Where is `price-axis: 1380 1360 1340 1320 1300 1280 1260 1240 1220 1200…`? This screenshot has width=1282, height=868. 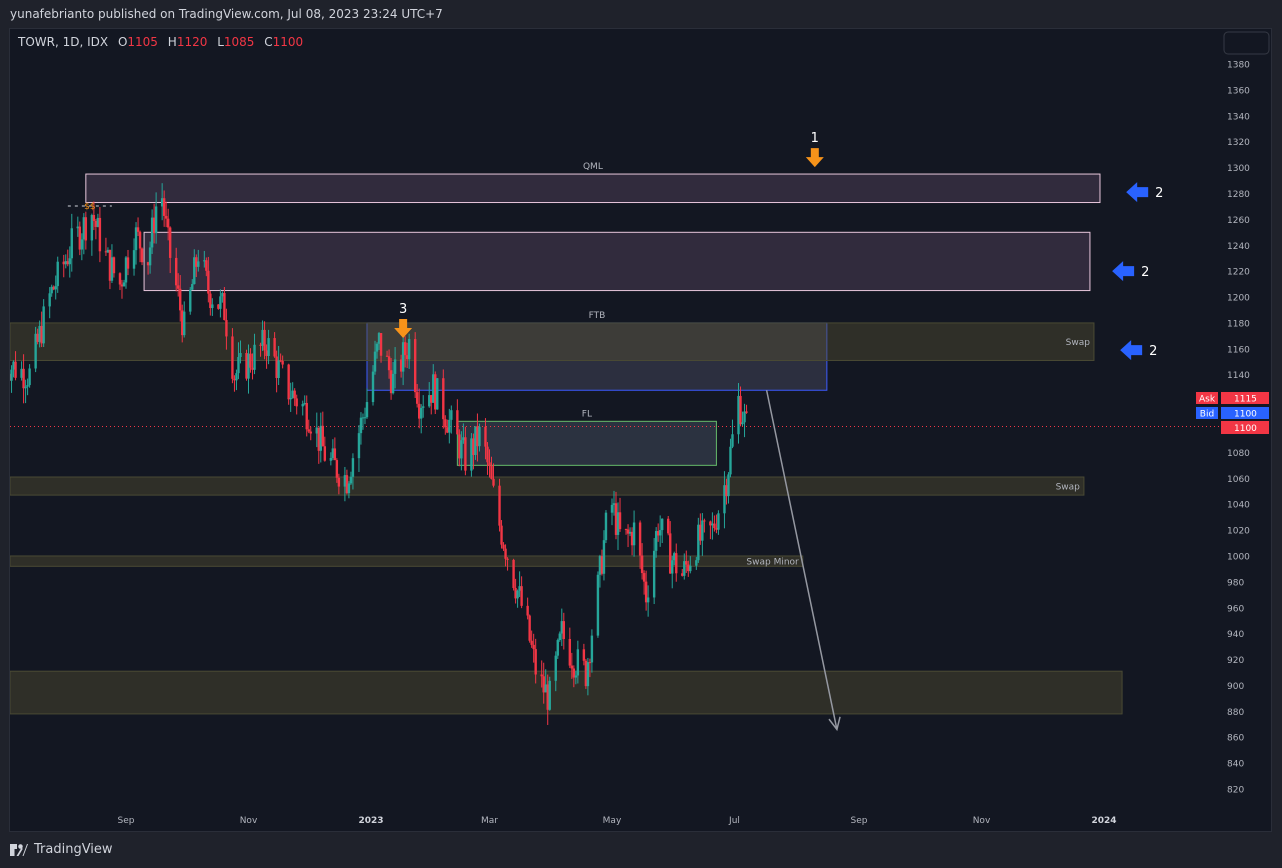 price-axis: 1380 1360 1340 1320 1300 1280 1260 1240 1220 1200… is located at coordinates (1238, 428).